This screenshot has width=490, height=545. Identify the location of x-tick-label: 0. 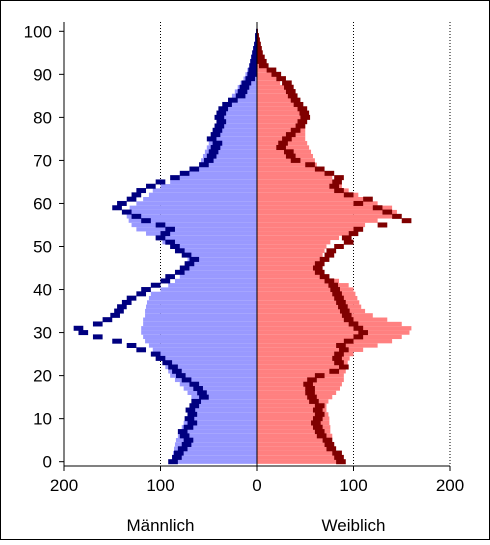
(256, 485).